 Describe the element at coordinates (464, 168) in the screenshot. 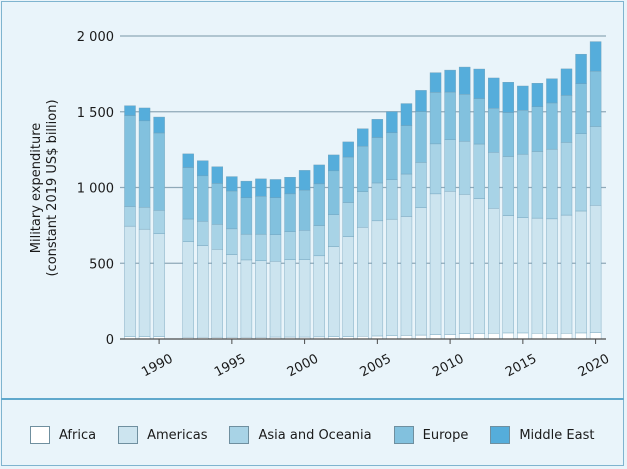

I see `bar-asia-and-oceania-2011` at that location.